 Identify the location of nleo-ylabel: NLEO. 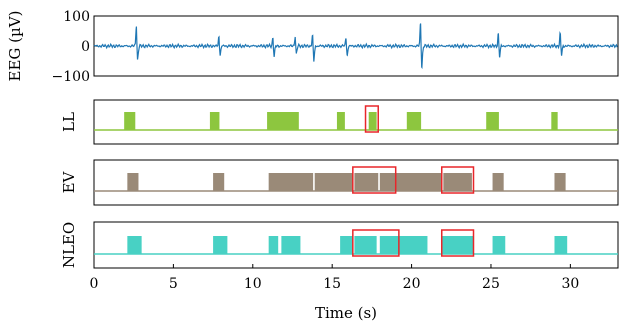
(69, 245).